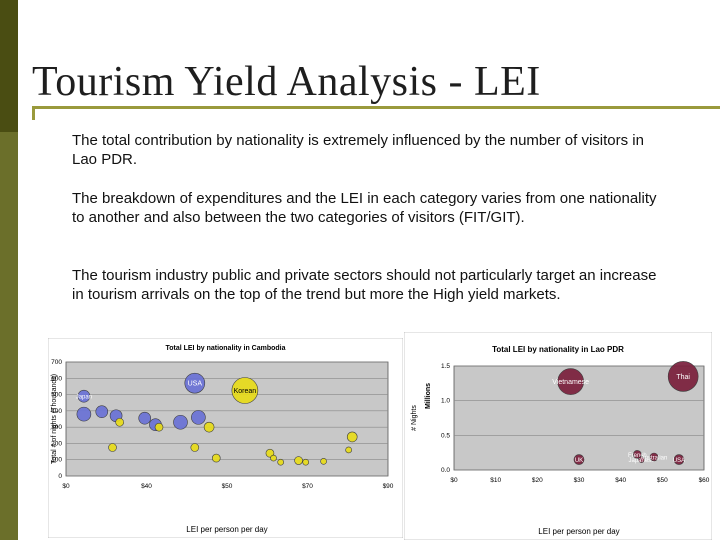 The image size is (720, 545). I want to click on y-tick-label: 300, so click(56, 427).